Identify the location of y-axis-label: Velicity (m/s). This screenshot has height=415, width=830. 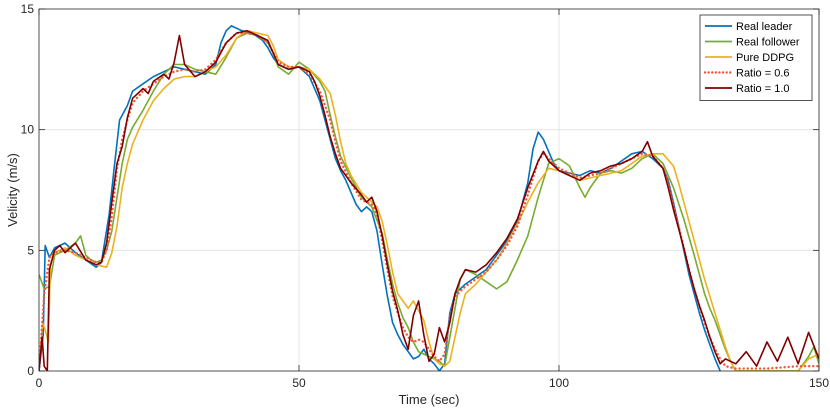
(12, 190).